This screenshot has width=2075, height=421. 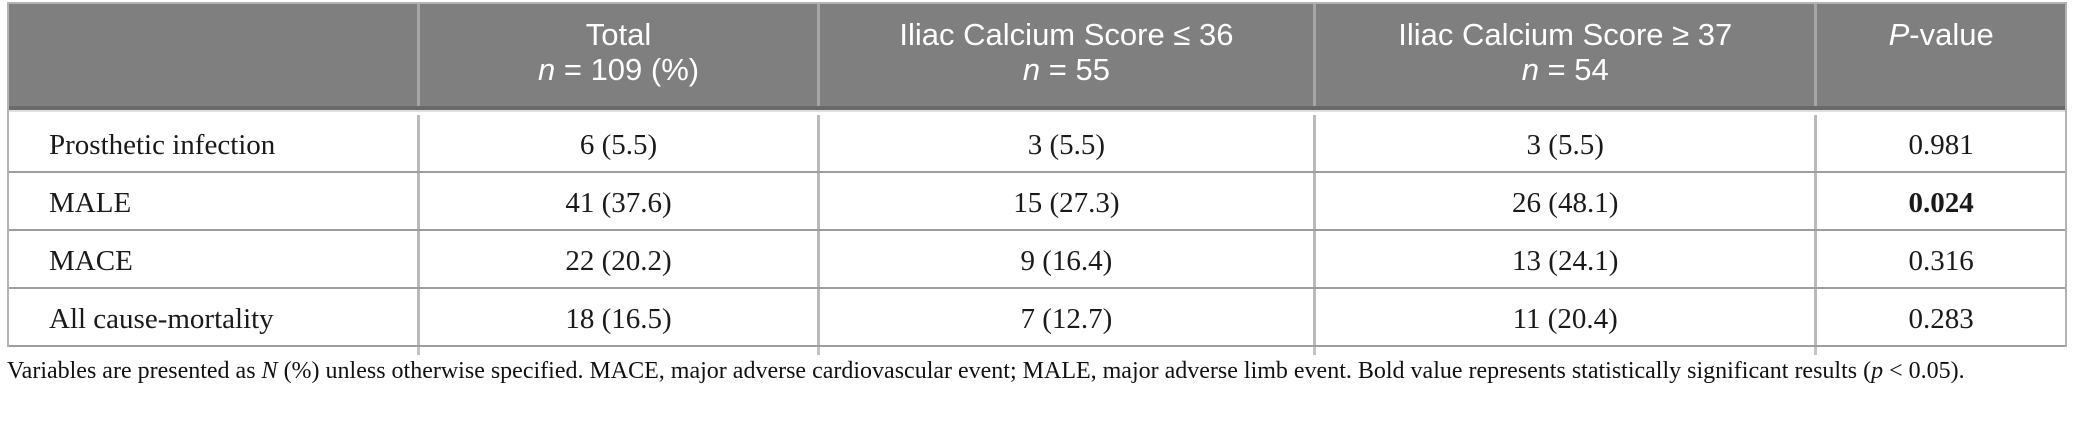 I want to click on low-score-value: 7 (12.7), so click(x=1064, y=317).